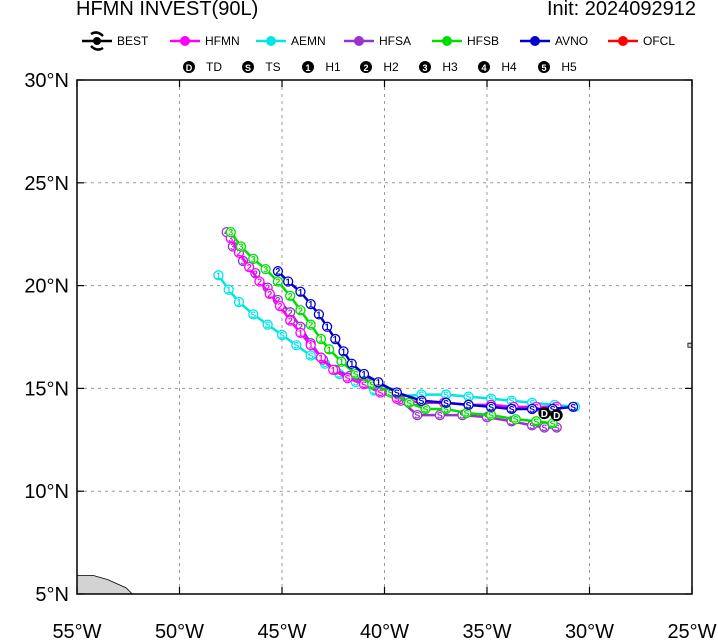 This screenshot has width=718, height=641. Describe the element at coordinates (544, 414) in the screenshot. I see `best-marker-label: D` at that location.